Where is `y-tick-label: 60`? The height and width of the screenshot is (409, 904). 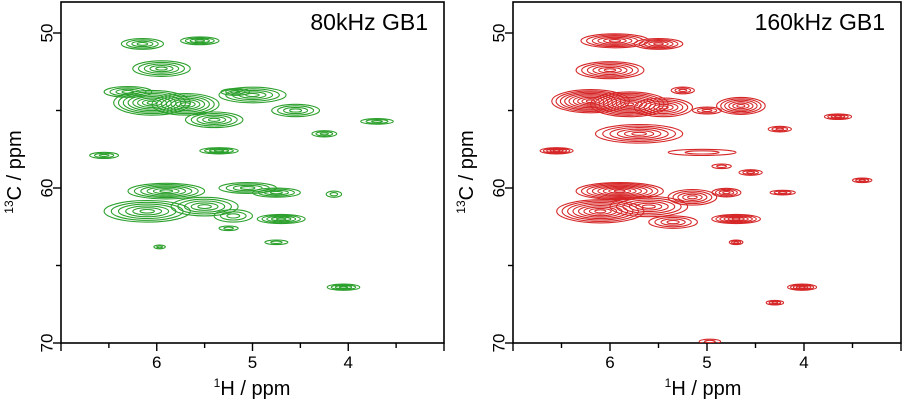
y-tick-label: 60 is located at coordinates (499, 188).